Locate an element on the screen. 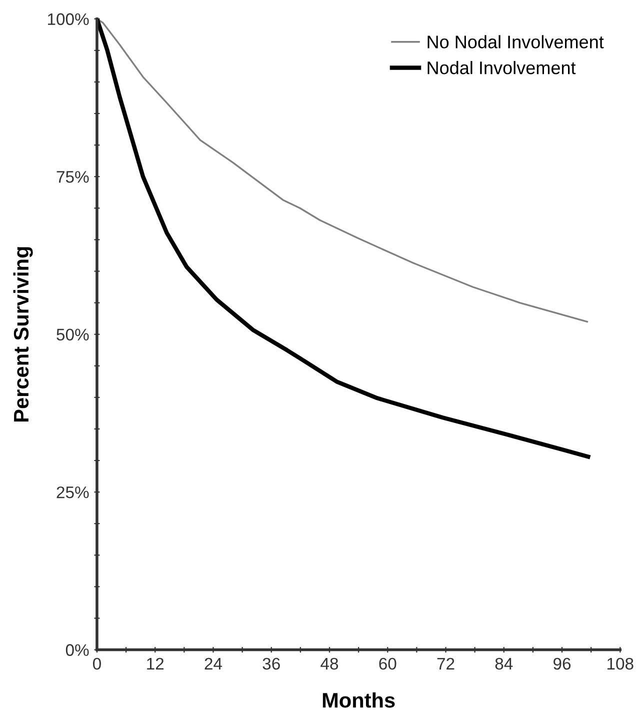 The height and width of the screenshot is (726, 638). y-tick-label: 75% is located at coordinates (72, 177).